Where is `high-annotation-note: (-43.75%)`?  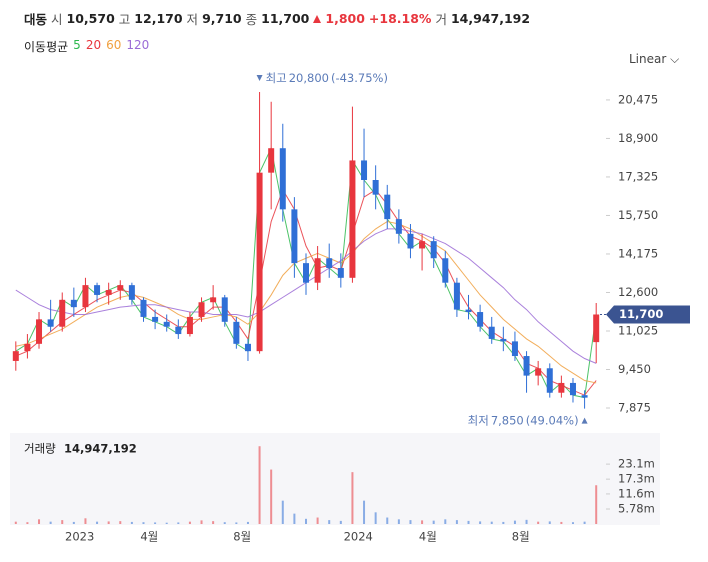 high-annotation-note: (-43.75%) is located at coordinates (359, 77).